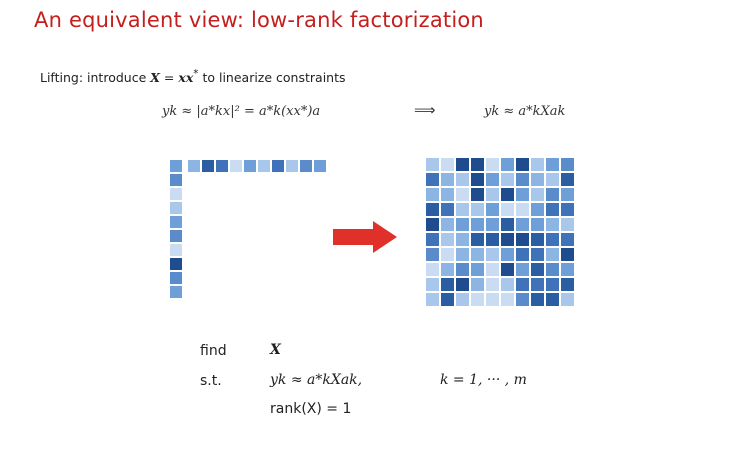 Image resolution: width=738 pixels, height=459 pixels. What do you see at coordinates (311, 409) in the screenshot?
I see `rank-constraint: rank(X) = 1` at bounding box center [311, 409].